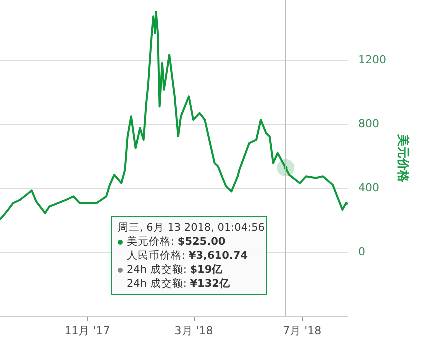  What do you see at coordinates (362, 252) in the screenshot?
I see `y-tick-label: 0` at bounding box center [362, 252].